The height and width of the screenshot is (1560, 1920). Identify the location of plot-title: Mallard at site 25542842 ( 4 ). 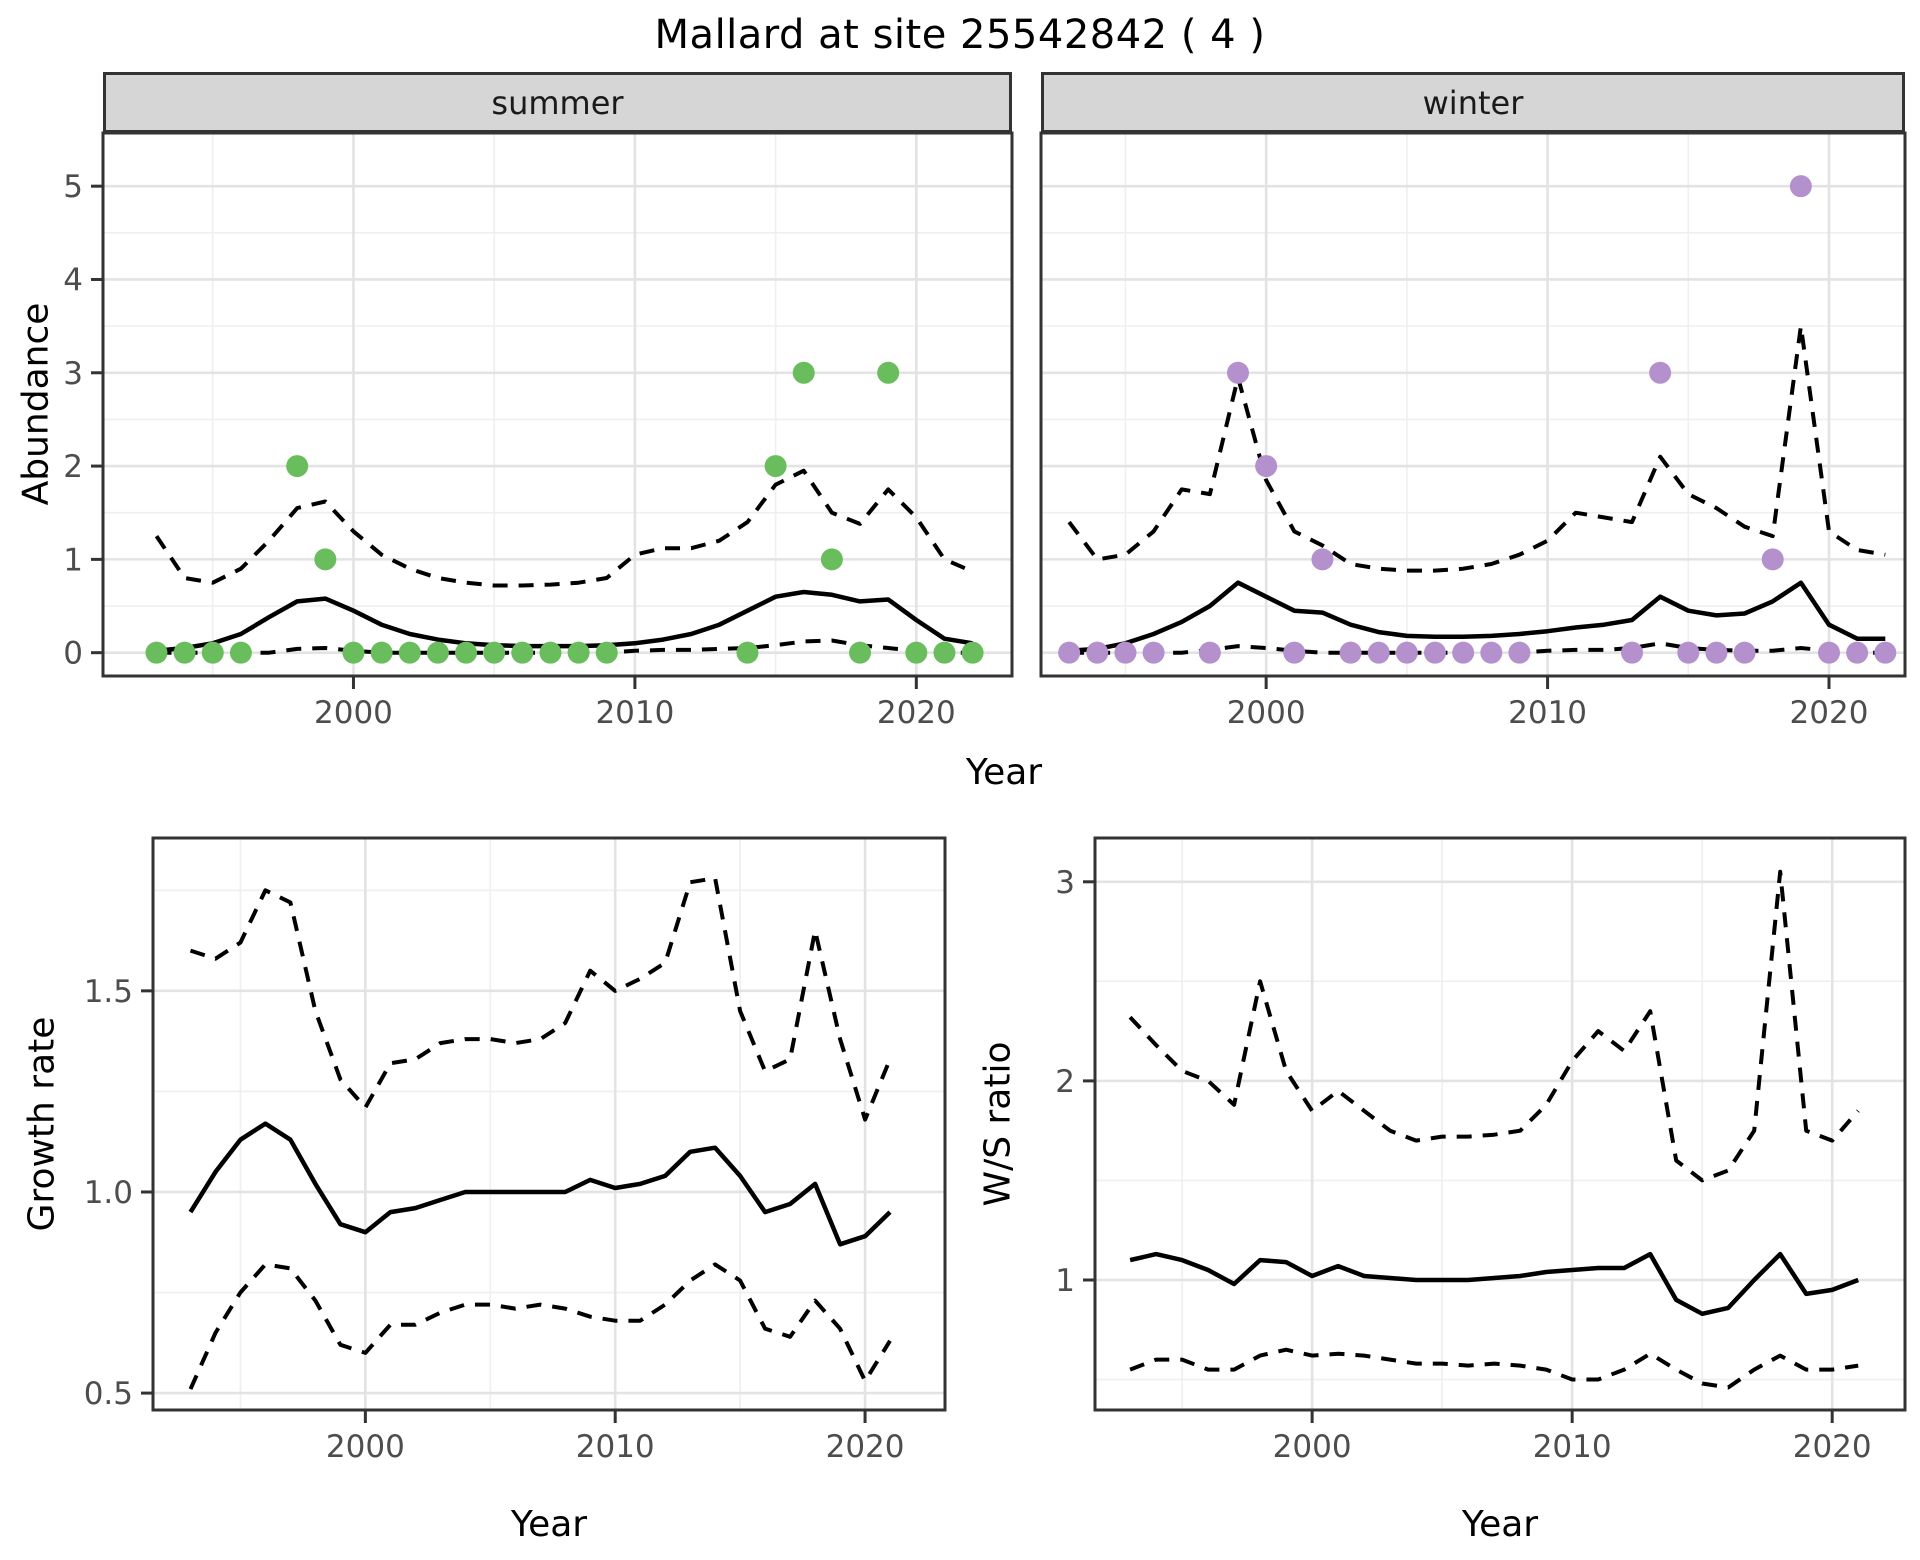
(960, 35).